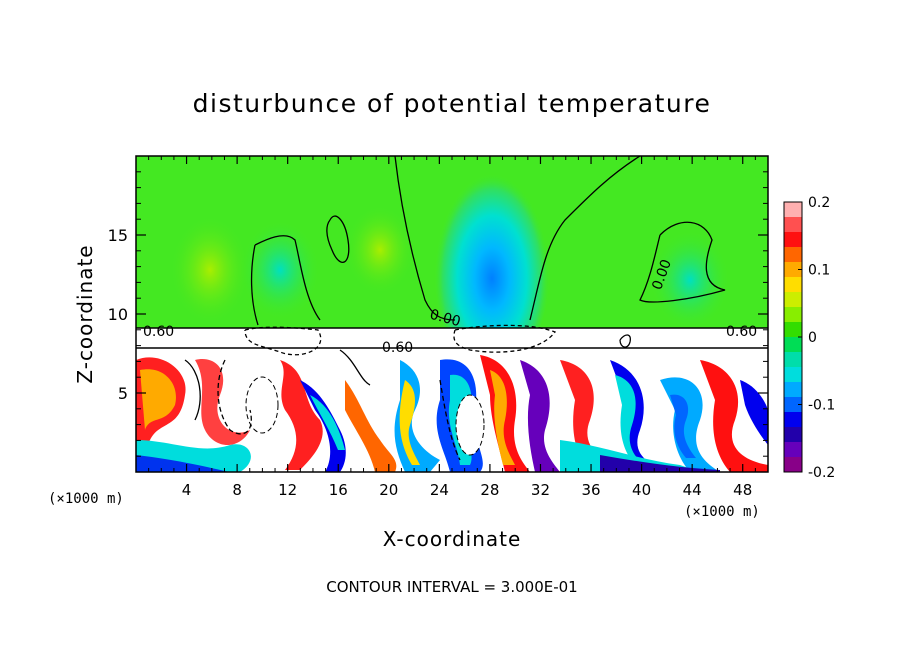  I want to click on x-tick-label: 20, so click(388, 490).